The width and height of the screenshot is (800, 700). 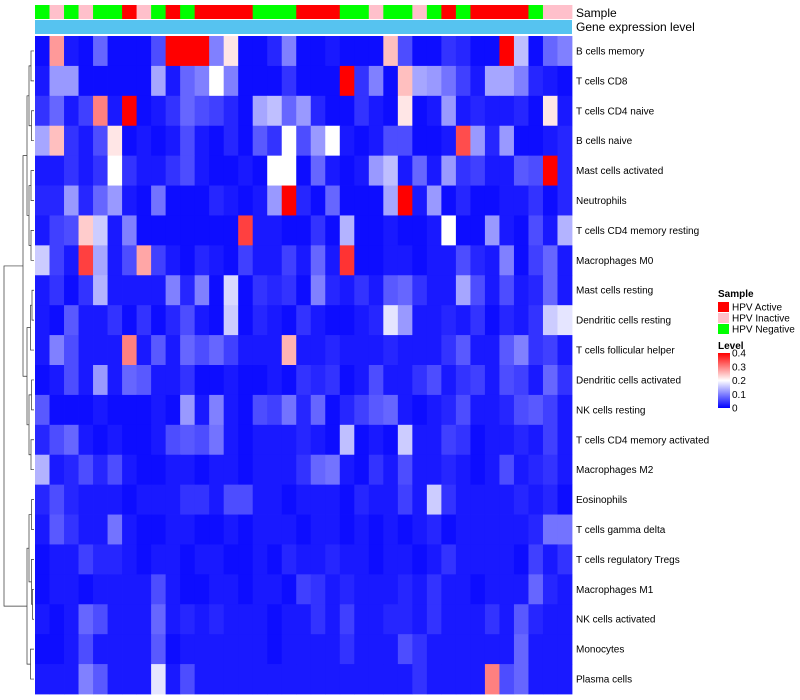 I want to click on row-label: Eosinophils, so click(x=601, y=500).